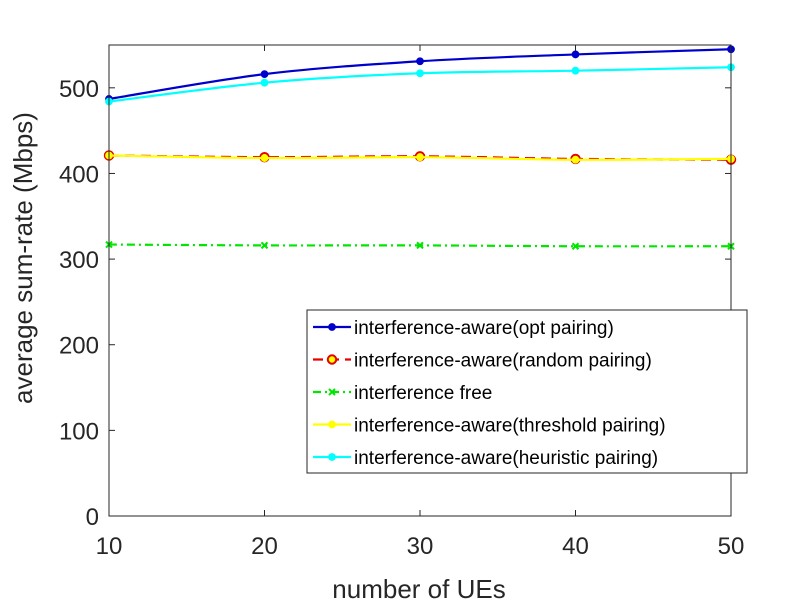 The image size is (808, 607). Describe the element at coordinates (420, 546) in the screenshot. I see `x-tick-label: 30` at that location.